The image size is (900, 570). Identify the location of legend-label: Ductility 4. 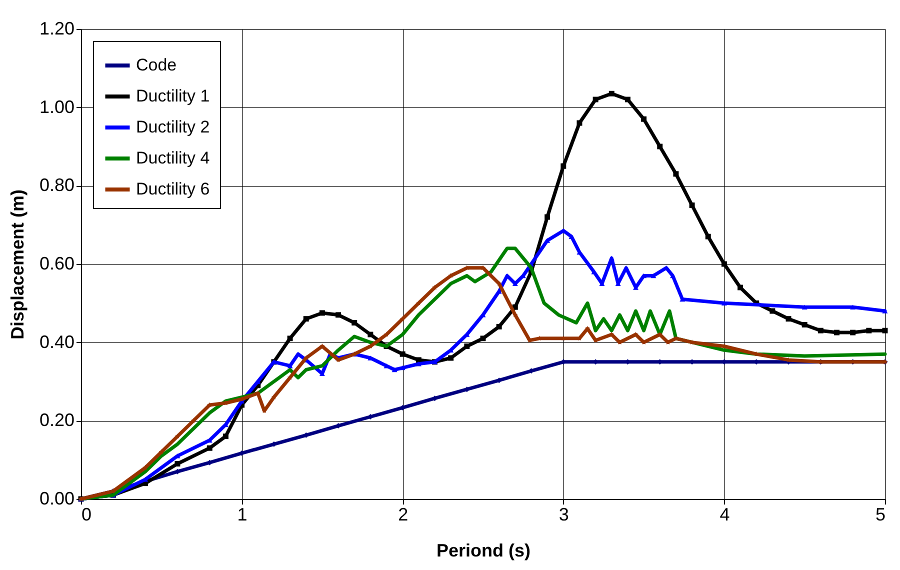
(173, 158).